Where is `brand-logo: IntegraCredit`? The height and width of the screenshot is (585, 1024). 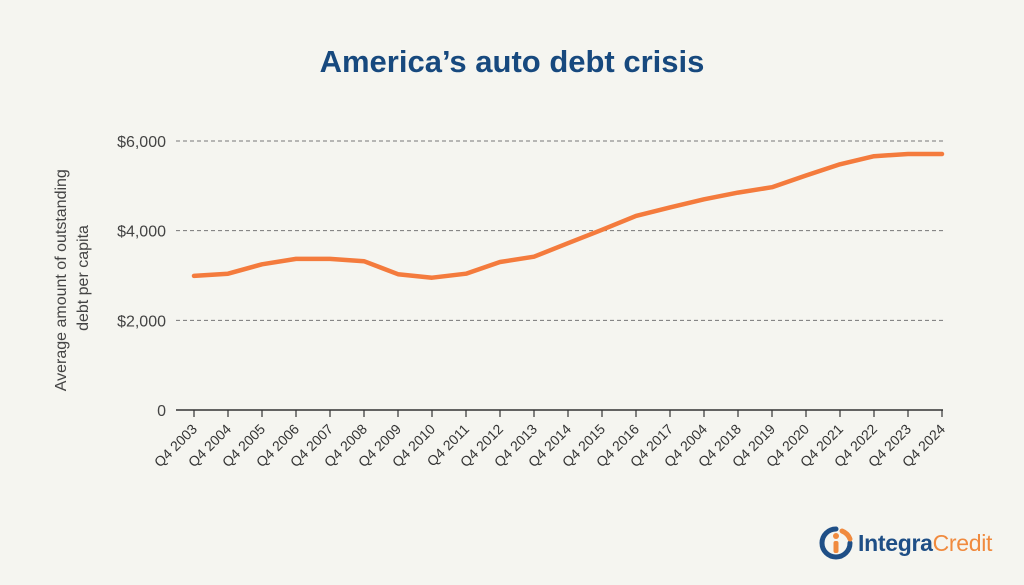 brand-logo: IntegraCredit is located at coordinates (905, 543).